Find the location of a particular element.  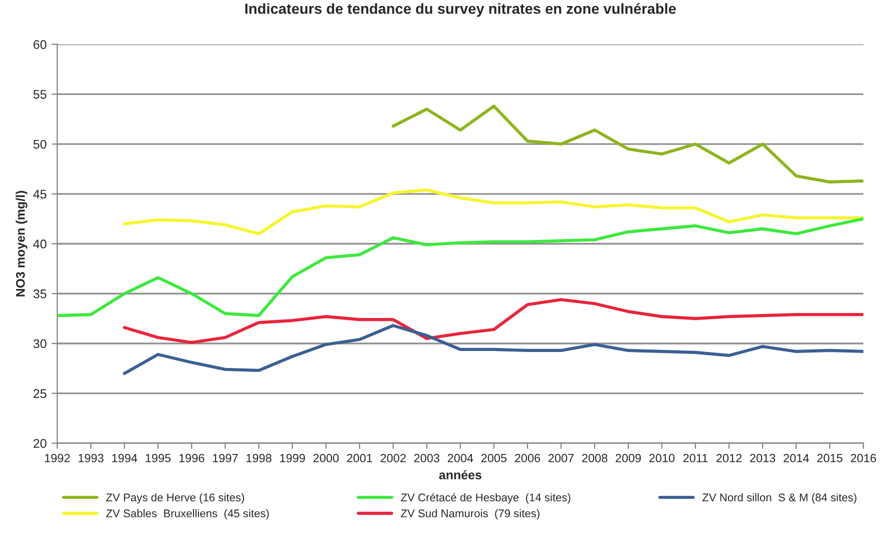

y-tick-label: 30 is located at coordinates (39, 343).